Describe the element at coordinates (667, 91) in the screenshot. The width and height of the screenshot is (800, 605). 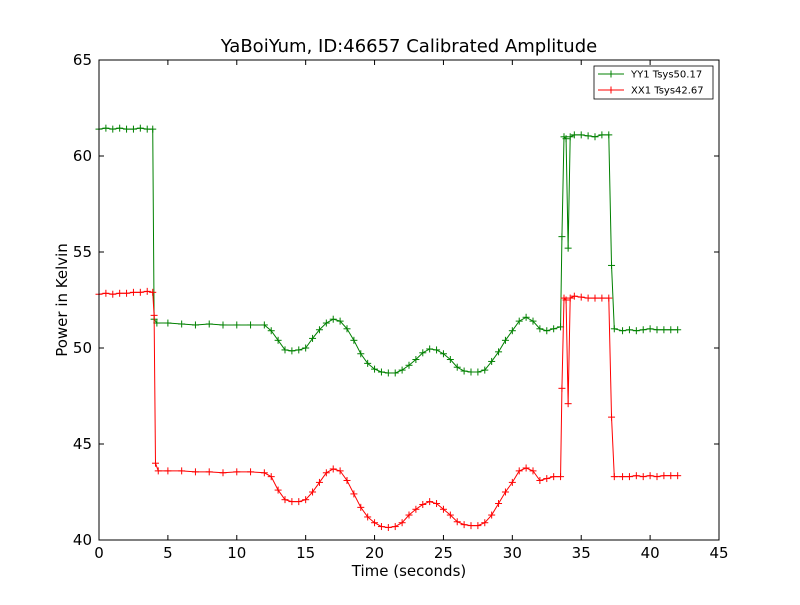
I see `legend-label: XX1 Tsys42.67` at that location.